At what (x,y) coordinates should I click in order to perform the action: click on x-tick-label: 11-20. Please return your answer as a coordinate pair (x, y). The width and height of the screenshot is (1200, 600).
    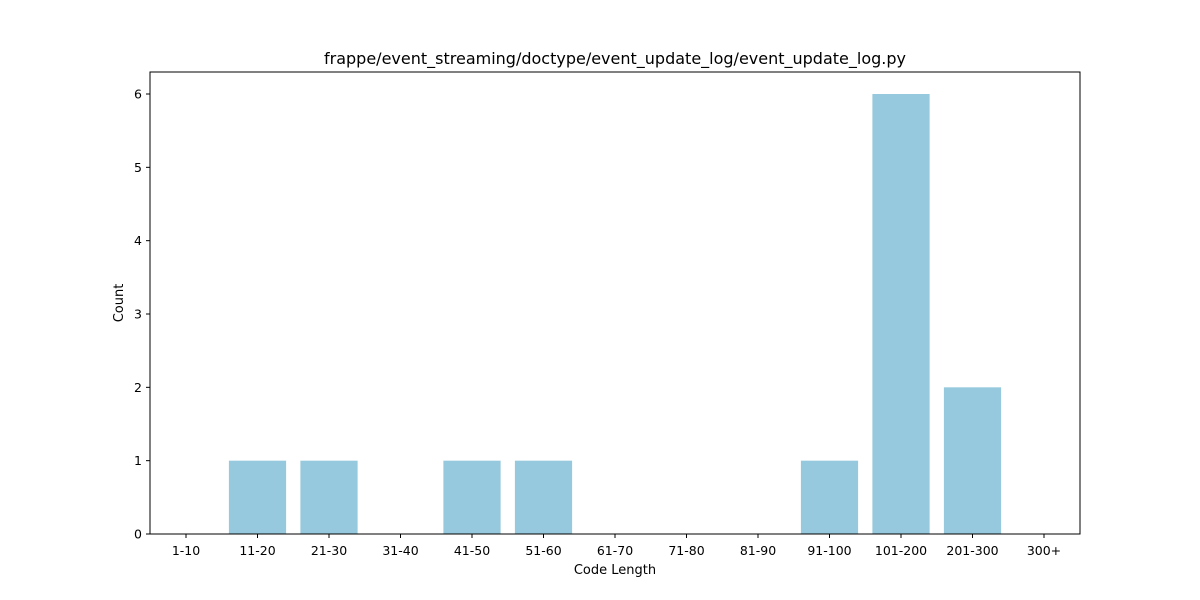
    Looking at the image, I should click on (257, 550).